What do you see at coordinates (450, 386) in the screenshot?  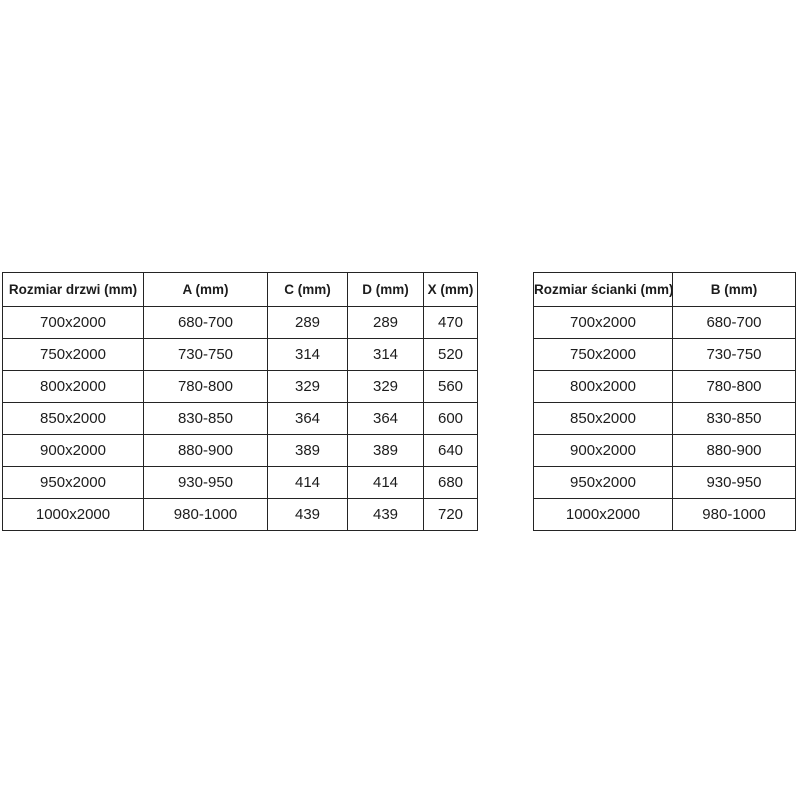 I see `table-cell: 560` at bounding box center [450, 386].